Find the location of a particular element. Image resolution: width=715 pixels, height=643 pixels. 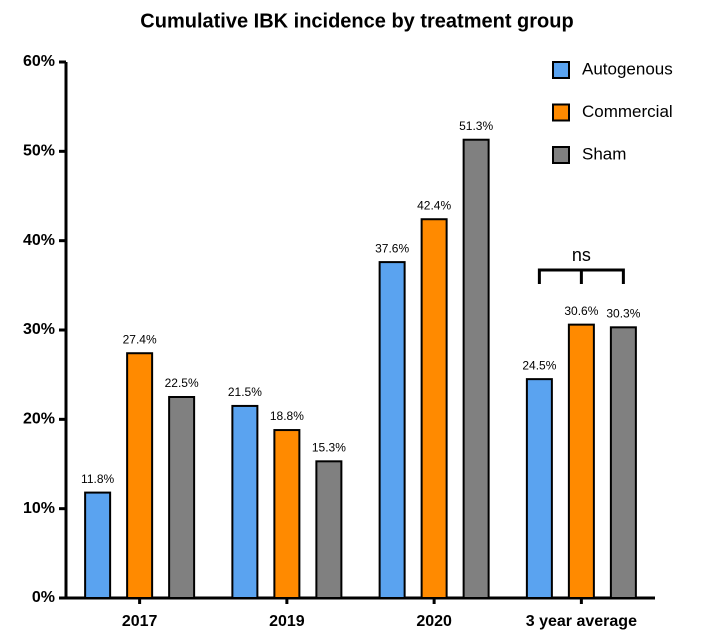

legend-label: Commercial is located at coordinates (627, 111).